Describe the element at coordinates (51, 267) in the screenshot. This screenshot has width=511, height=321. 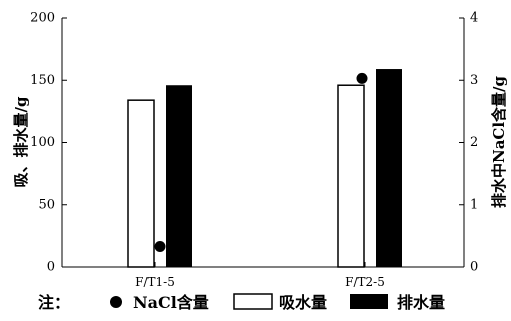
I see `left-tick-label: 0` at that location.